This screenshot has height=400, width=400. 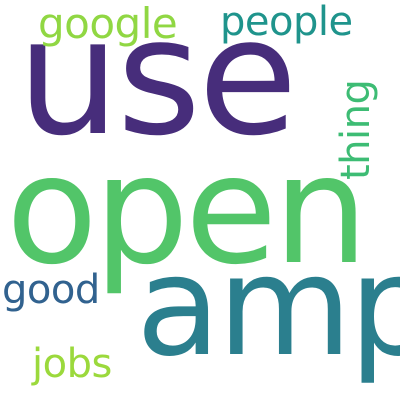 What do you see at coordinates (72, 364) in the screenshot?
I see `word-jobs: jobs` at bounding box center [72, 364].